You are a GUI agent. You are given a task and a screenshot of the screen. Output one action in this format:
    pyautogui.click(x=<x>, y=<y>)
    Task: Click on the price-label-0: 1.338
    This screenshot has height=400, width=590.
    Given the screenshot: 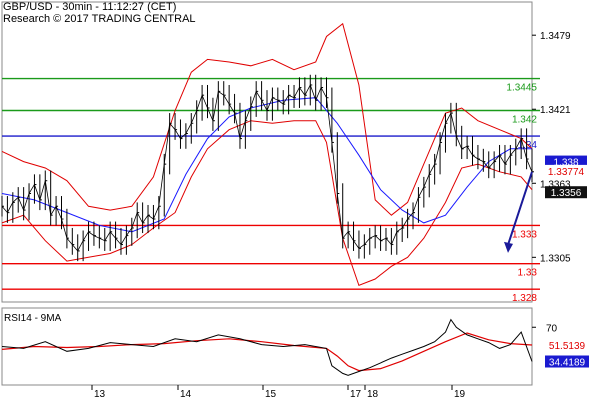 What is the action you would take?
    pyautogui.click(x=565, y=163)
    